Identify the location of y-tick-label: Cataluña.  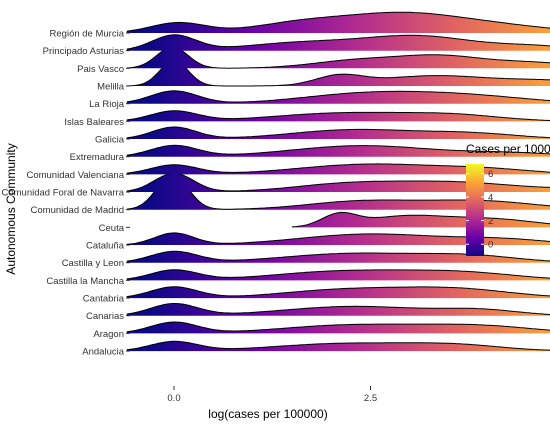
(105, 246).